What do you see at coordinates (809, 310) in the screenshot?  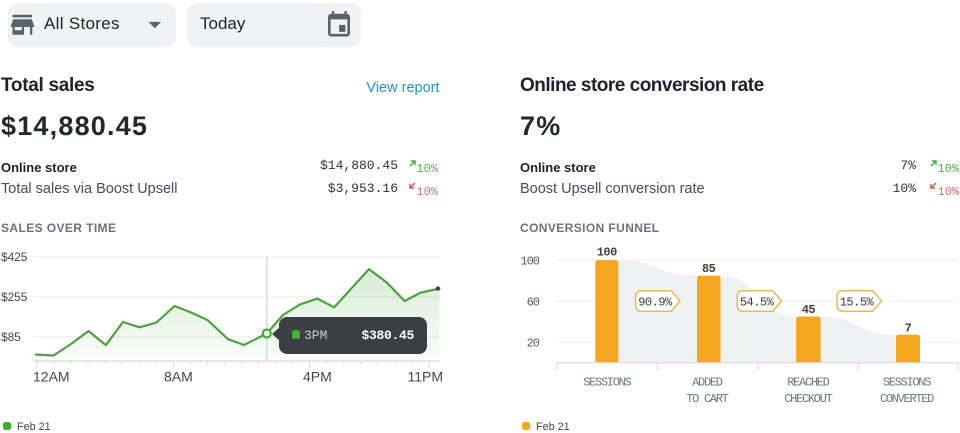 I see `svg-text: 45` at bounding box center [809, 310].